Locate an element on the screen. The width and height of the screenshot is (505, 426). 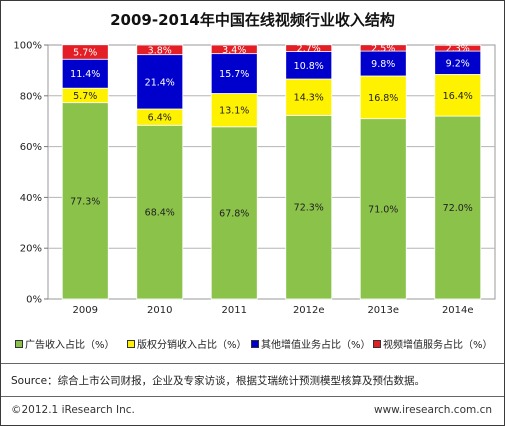
data-label: 6.4% is located at coordinates (160, 118).